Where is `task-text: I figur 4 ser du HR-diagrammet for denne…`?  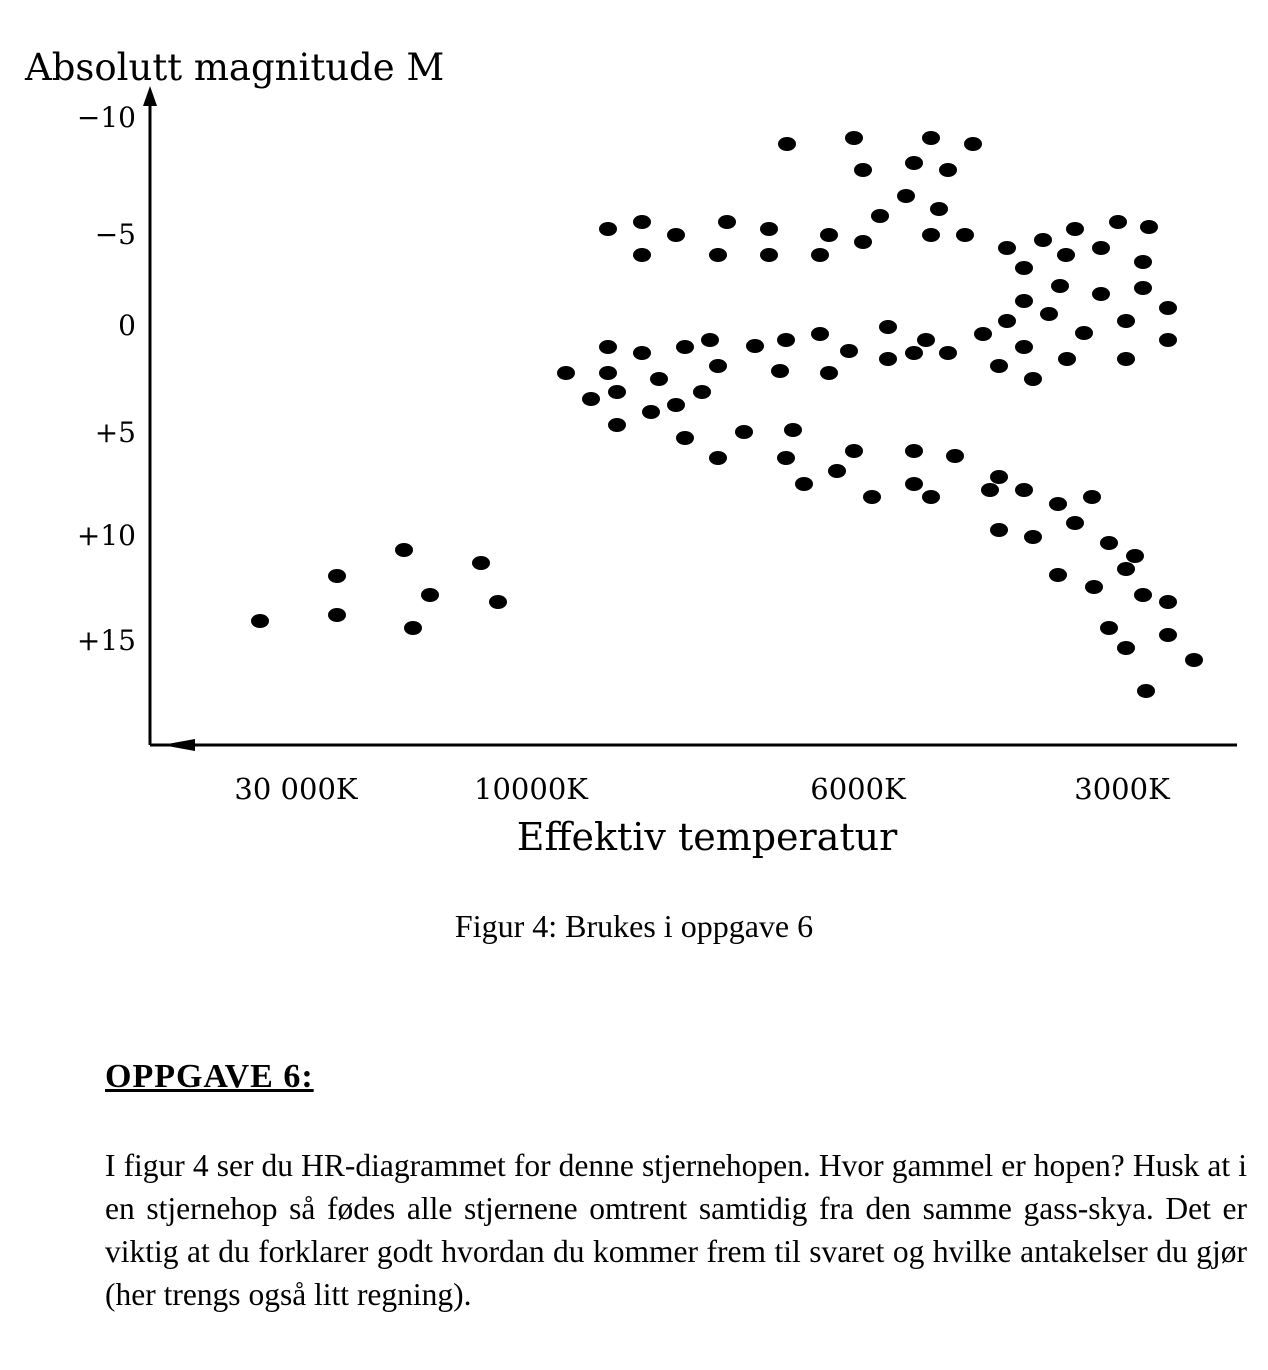 task-text: I figur 4 ser du HR-diagrammet for denne… is located at coordinates (676, 1230).